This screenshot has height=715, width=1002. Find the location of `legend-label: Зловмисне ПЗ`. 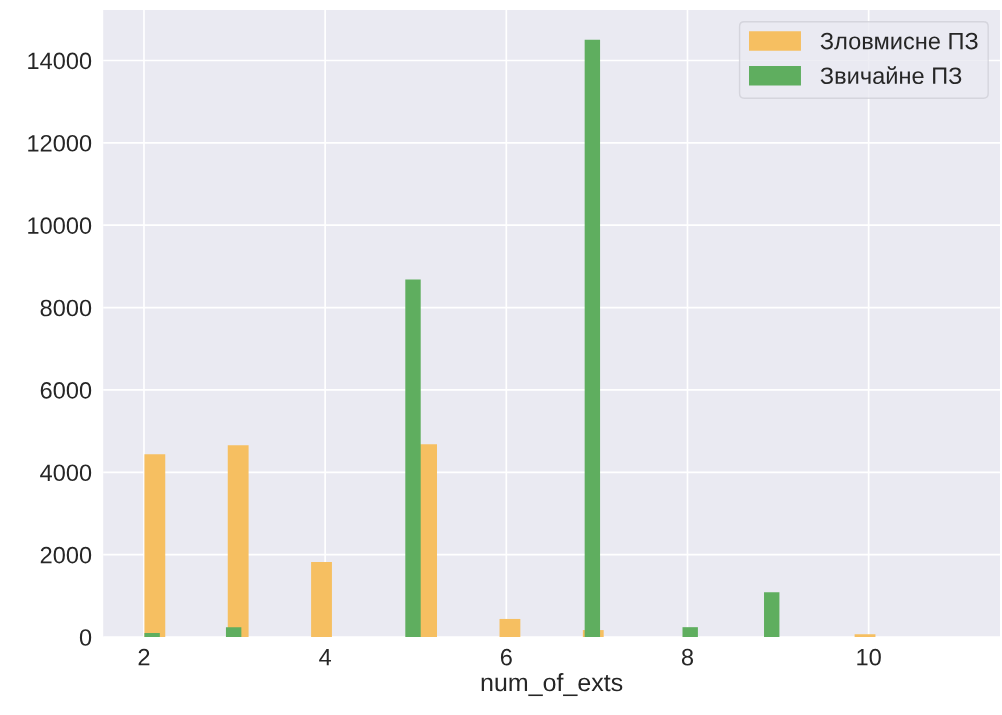

legend-label: Зловмисне ПЗ is located at coordinates (899, 41).